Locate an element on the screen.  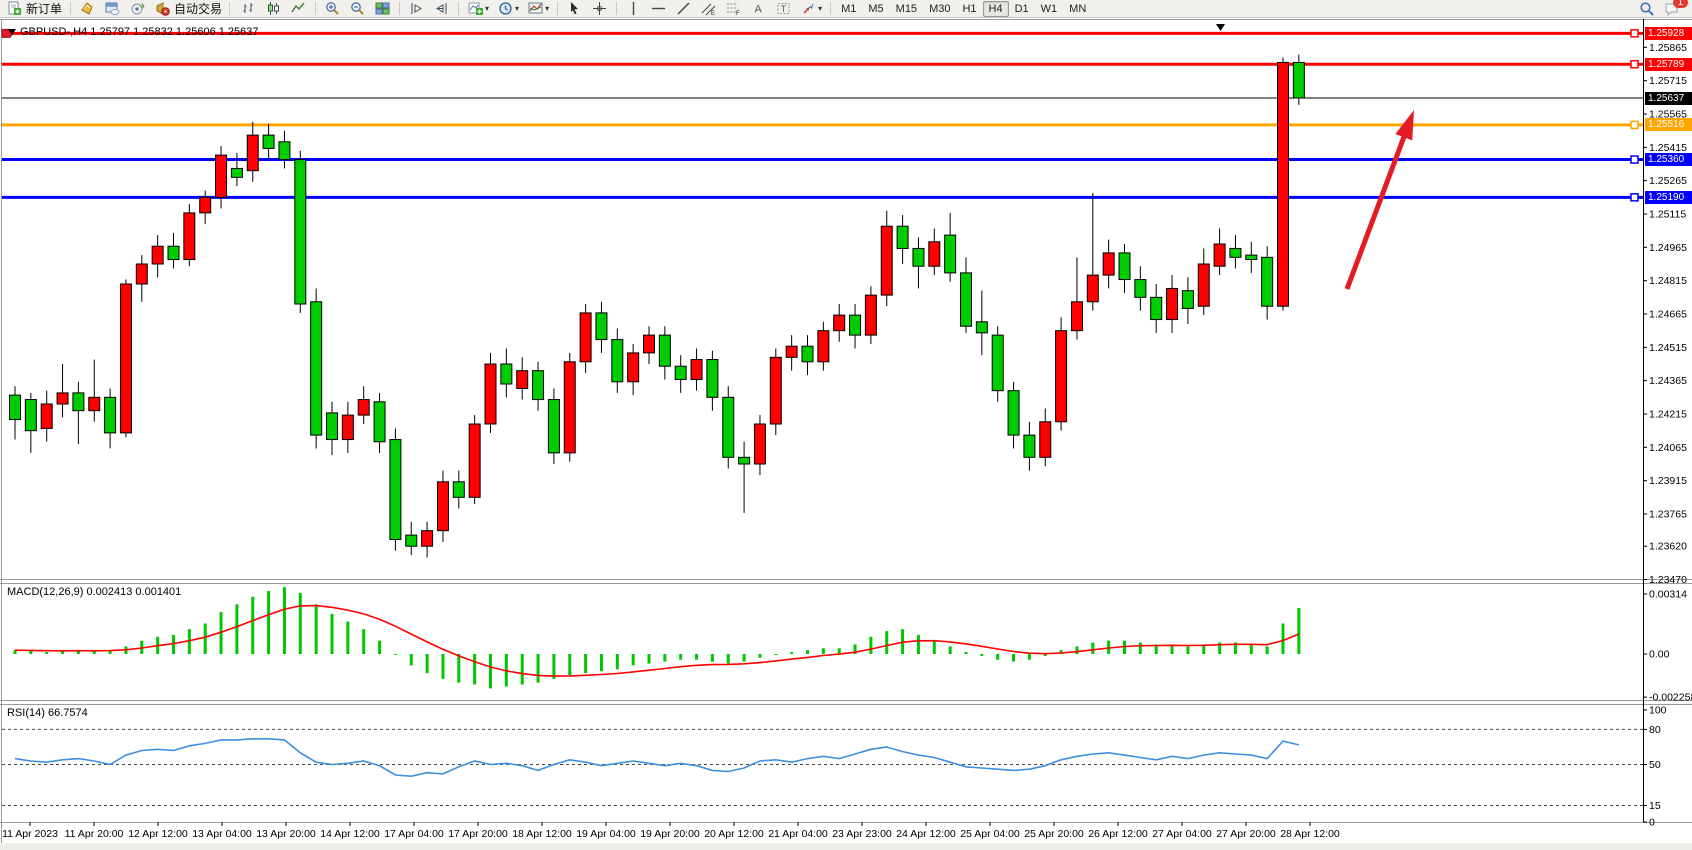
time-axis-label: 11 Apr 20:00 is located at coordinates (94, 834).